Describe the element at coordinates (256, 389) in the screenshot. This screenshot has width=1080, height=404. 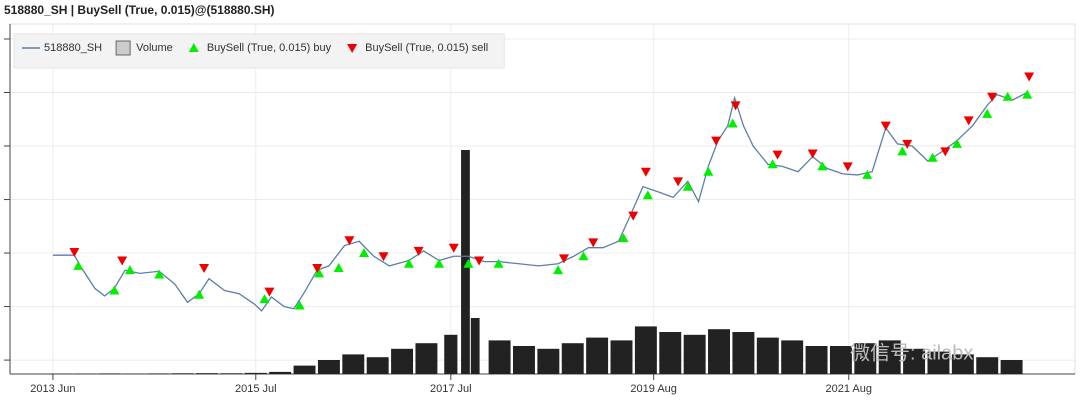
I see `x-tick-label: 2015 Jul` at that location.